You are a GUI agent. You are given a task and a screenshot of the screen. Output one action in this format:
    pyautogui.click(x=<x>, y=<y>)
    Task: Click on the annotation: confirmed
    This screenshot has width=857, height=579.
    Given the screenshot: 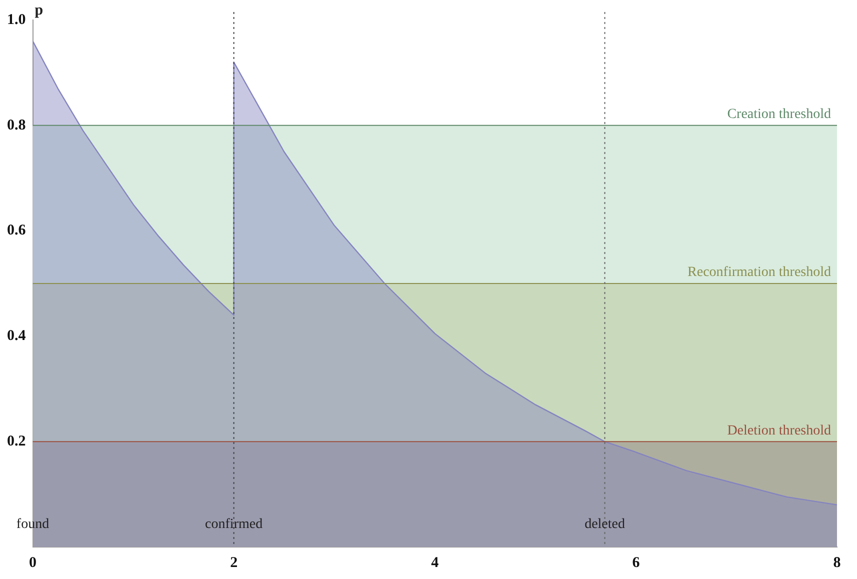 What is the action you would take?
    pyautogui.click(x=234, y=524)
    